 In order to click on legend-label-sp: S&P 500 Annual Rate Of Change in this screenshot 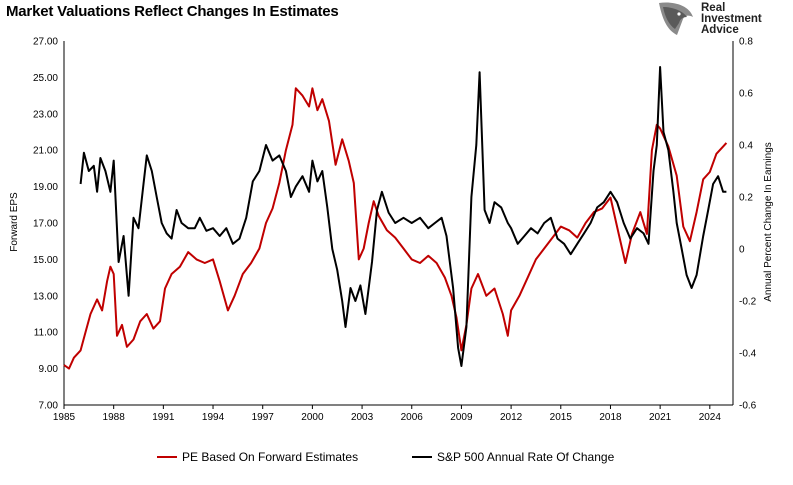, I will do `click(526, 457)`.